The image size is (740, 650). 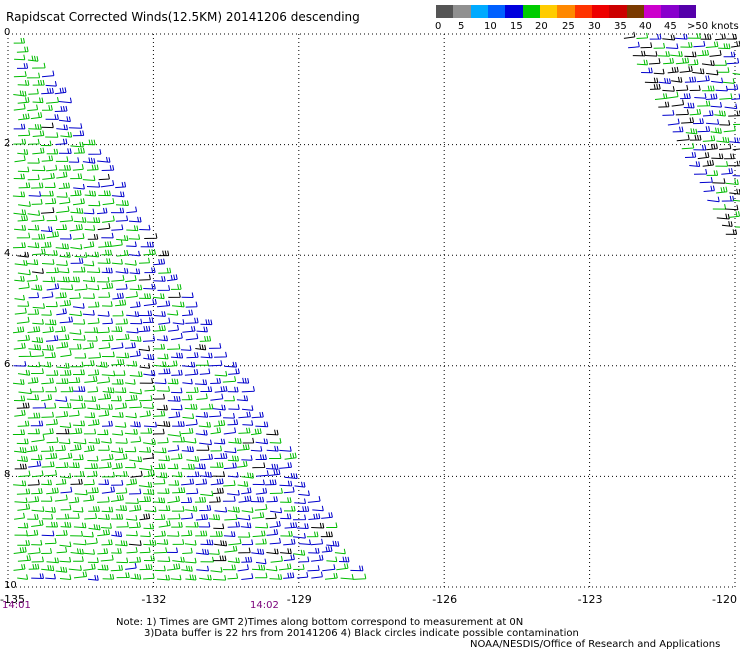 What do you see at coordinates (541, 26) in the screenshot?
I see `legend-label: 20` at bounding box center [541, 26].